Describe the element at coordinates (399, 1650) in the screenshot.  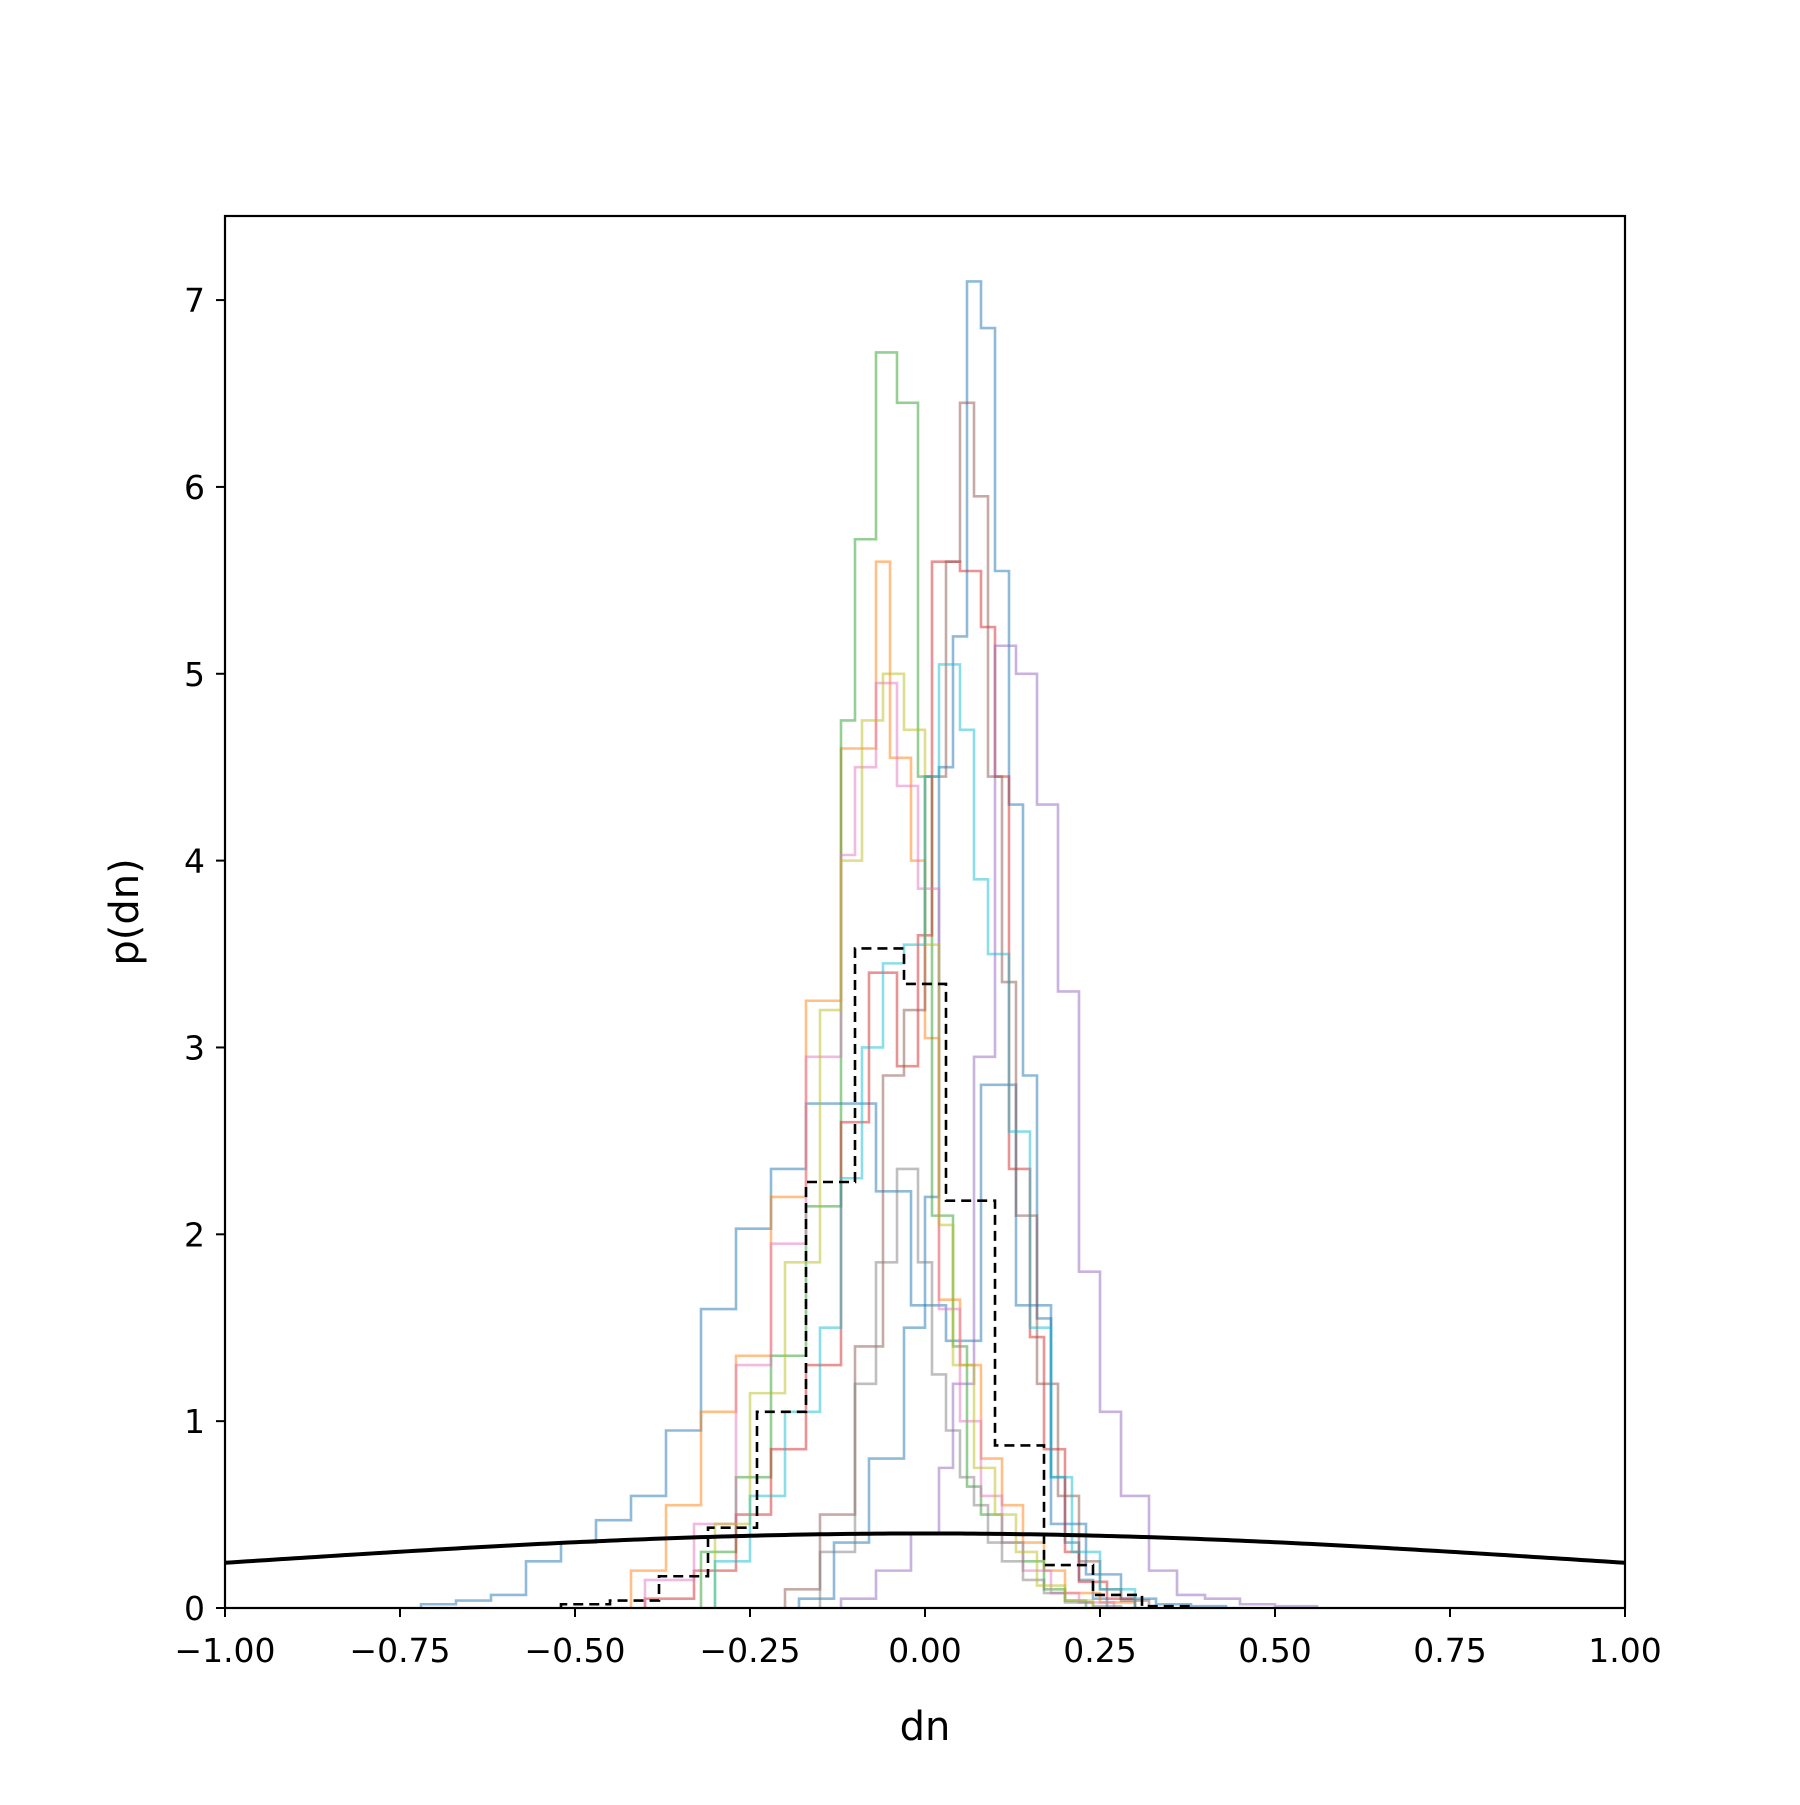
I see `x-tick-label: −0.75` at that location.